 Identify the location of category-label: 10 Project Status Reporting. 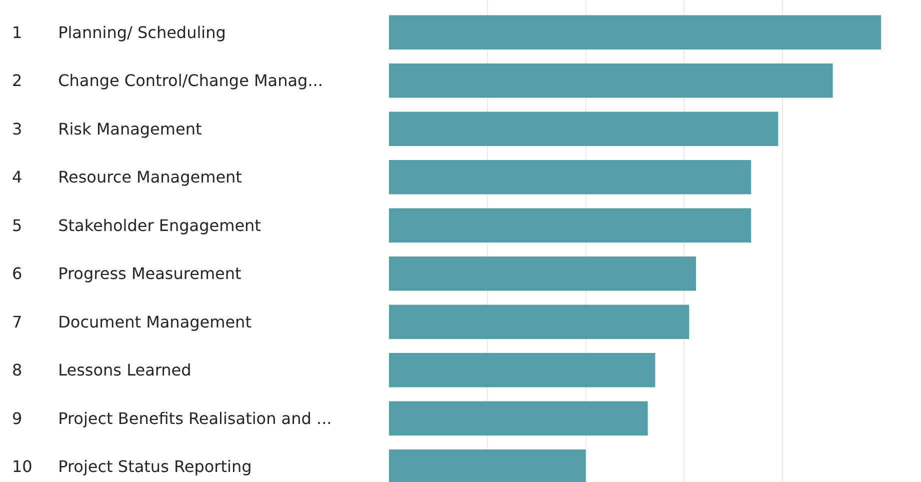
(132, 466).